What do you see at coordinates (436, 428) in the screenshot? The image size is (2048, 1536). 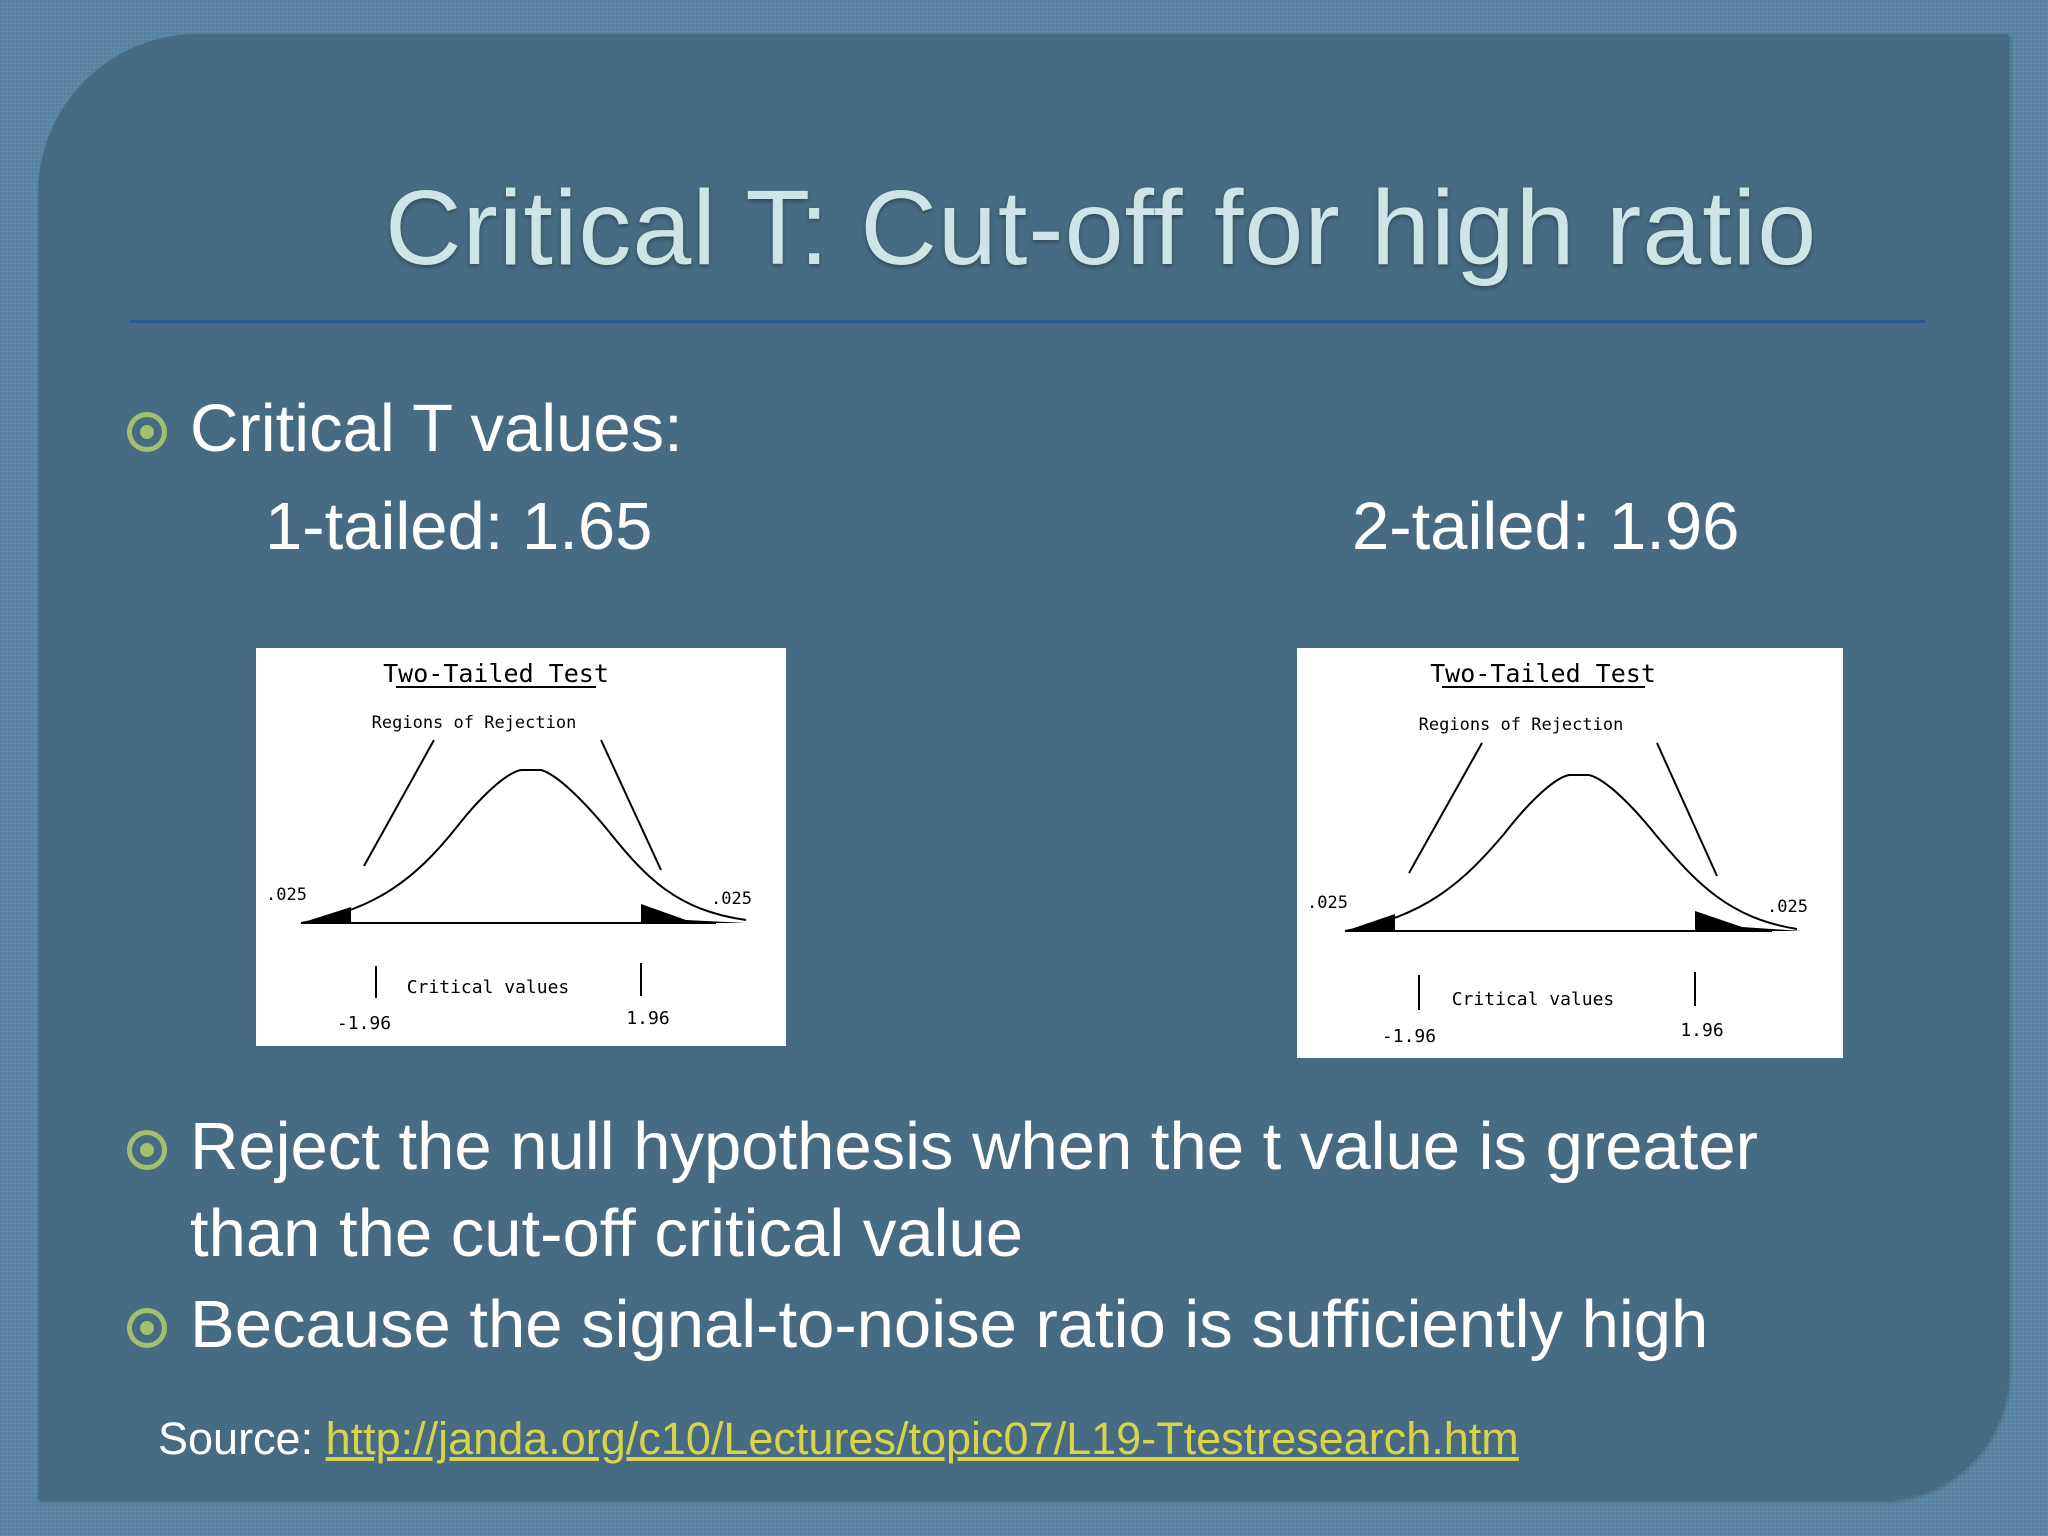 I see `bullet-critical-values: Critical T values:` at bounding box center [436, 428].